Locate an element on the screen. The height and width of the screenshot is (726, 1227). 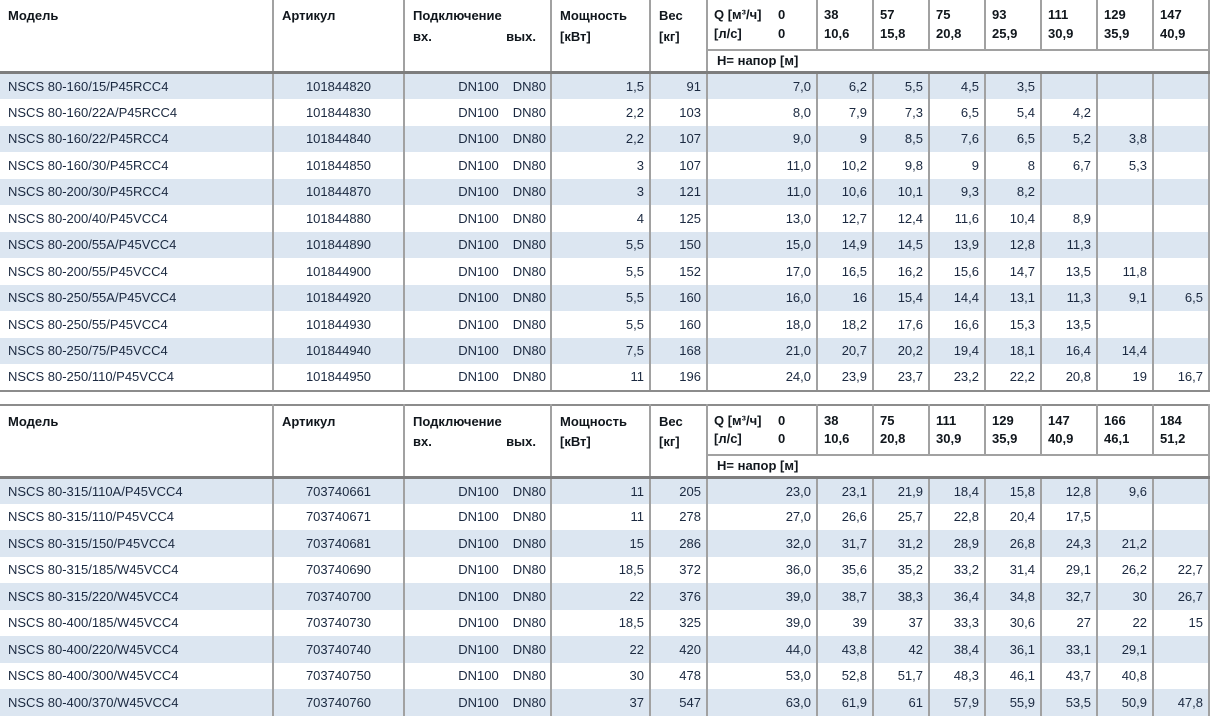
head-value-cell: 25,7 is located at coordinates (901, 516).